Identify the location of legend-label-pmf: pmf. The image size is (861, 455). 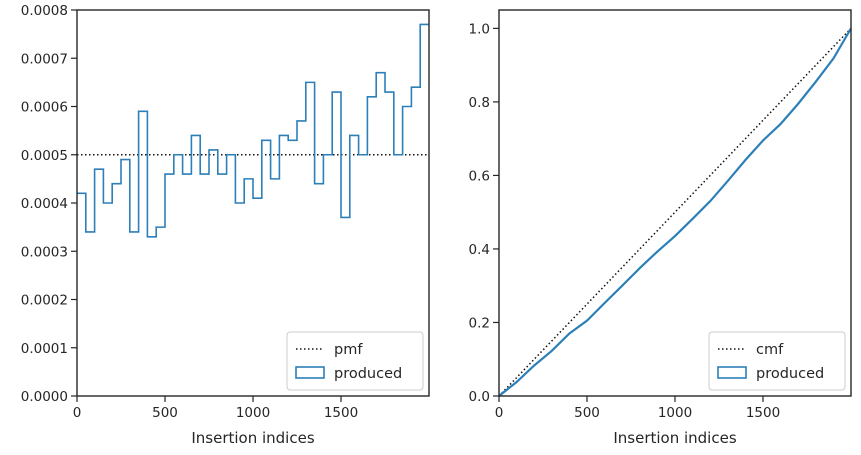
(348, 350).